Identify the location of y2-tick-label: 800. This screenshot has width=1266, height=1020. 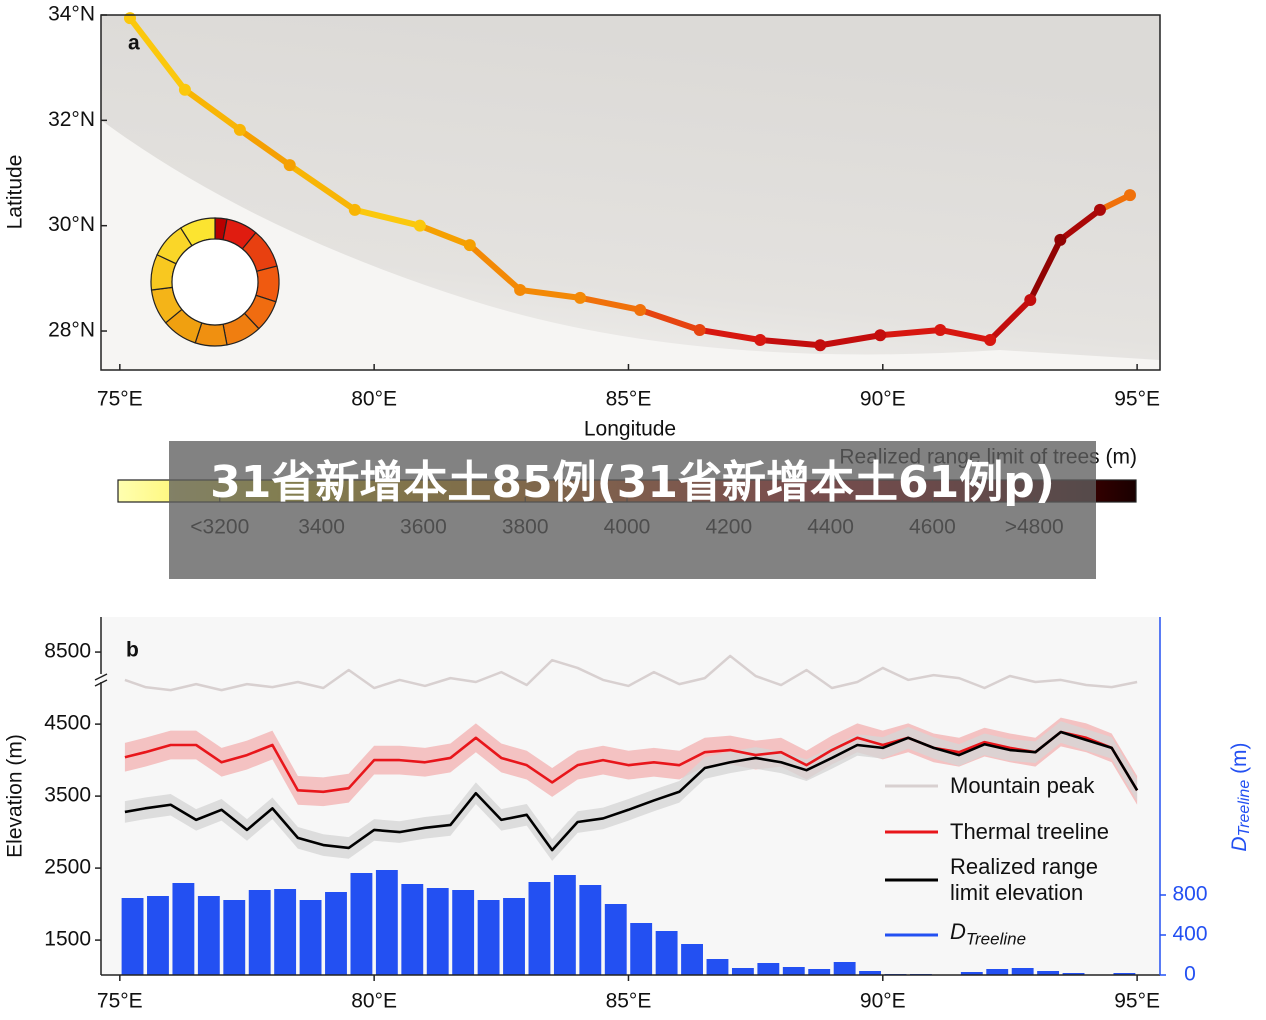
(1189, 894).